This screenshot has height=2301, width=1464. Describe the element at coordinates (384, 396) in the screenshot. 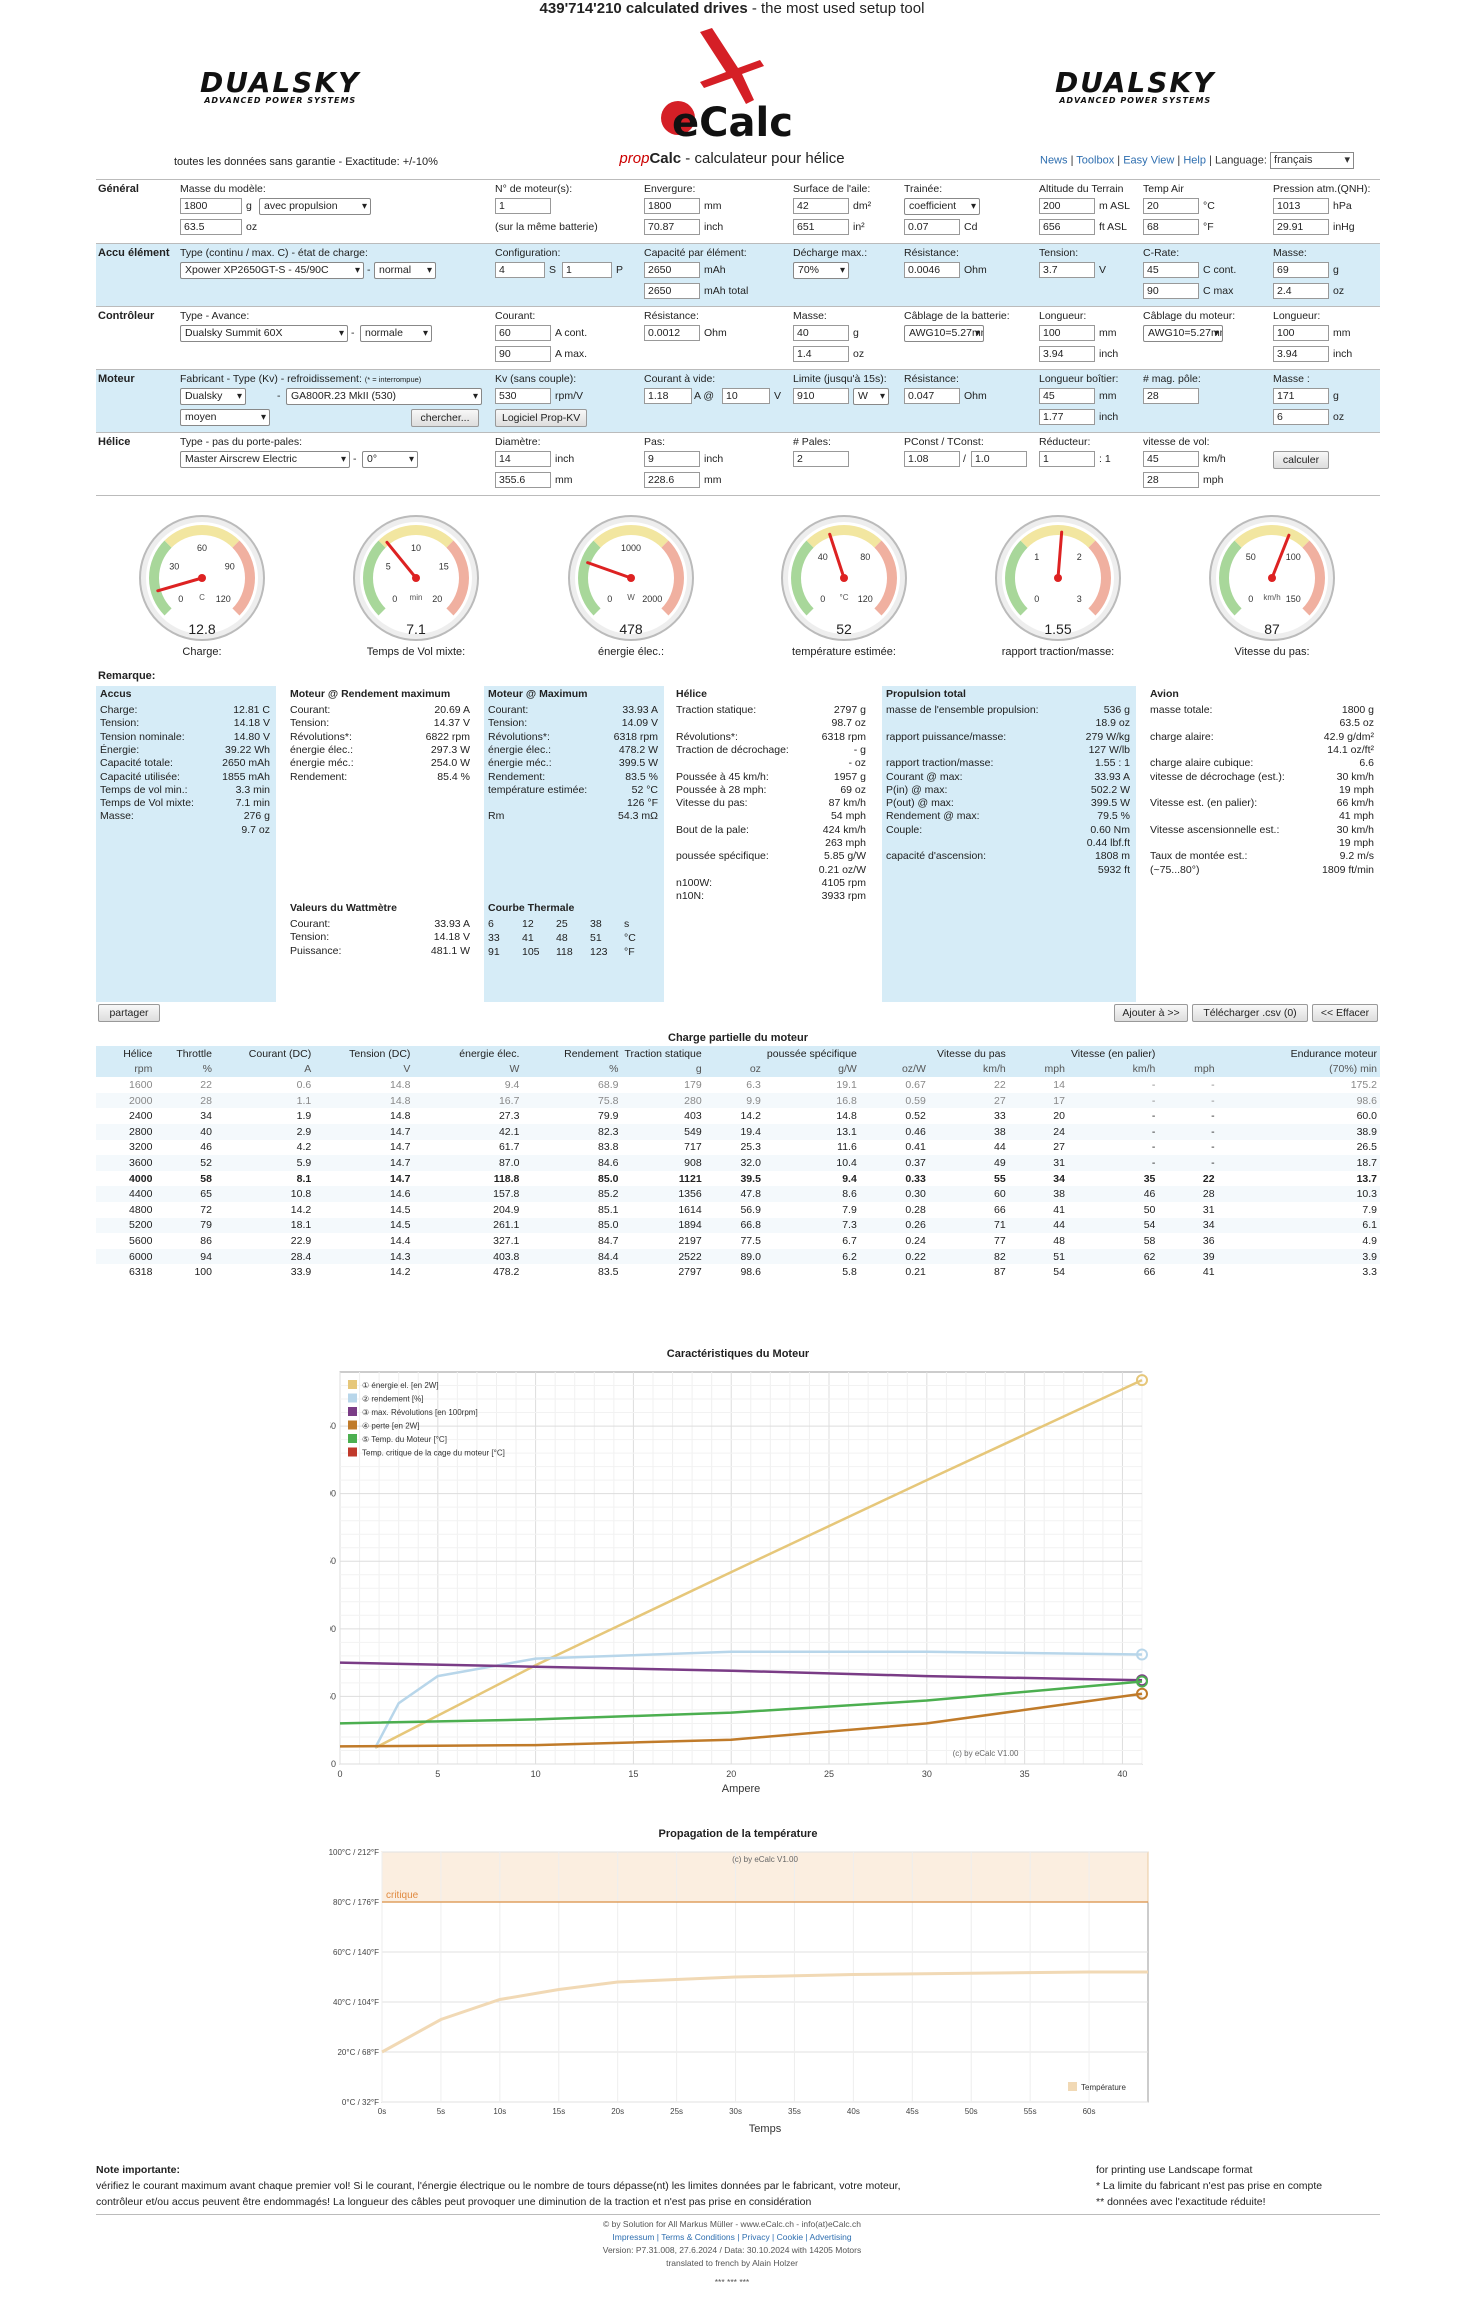

I see `motor-type-select: GA800R.23 MkII (530)` at that location.